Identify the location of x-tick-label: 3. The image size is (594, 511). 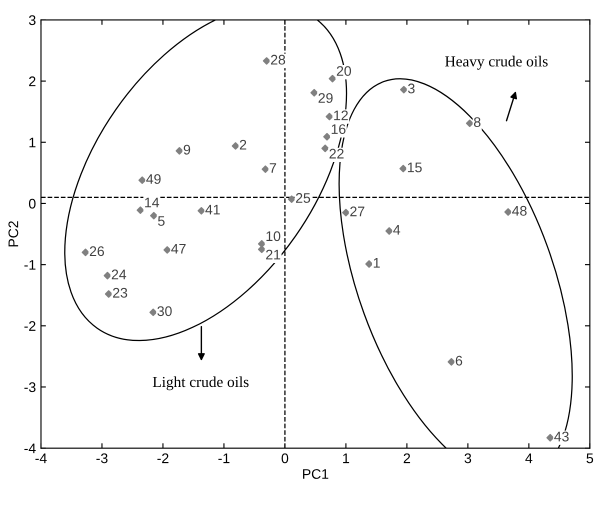
(468, 458).